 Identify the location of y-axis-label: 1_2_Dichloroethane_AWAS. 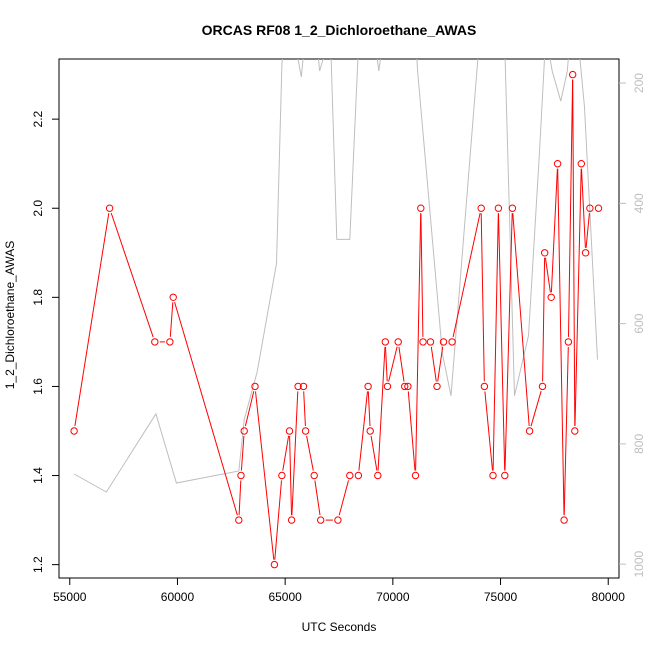
(10, 315).